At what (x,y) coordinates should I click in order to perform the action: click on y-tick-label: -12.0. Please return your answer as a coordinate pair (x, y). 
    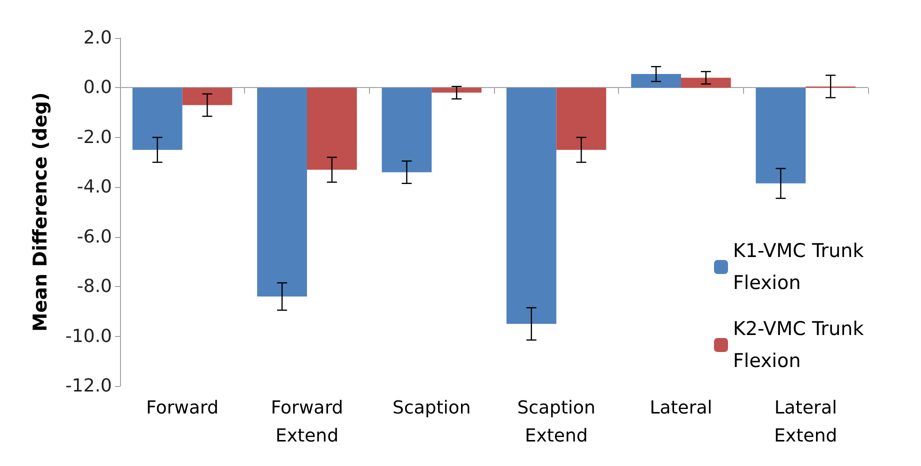
    Looking at the image, I should click on (88, 386).